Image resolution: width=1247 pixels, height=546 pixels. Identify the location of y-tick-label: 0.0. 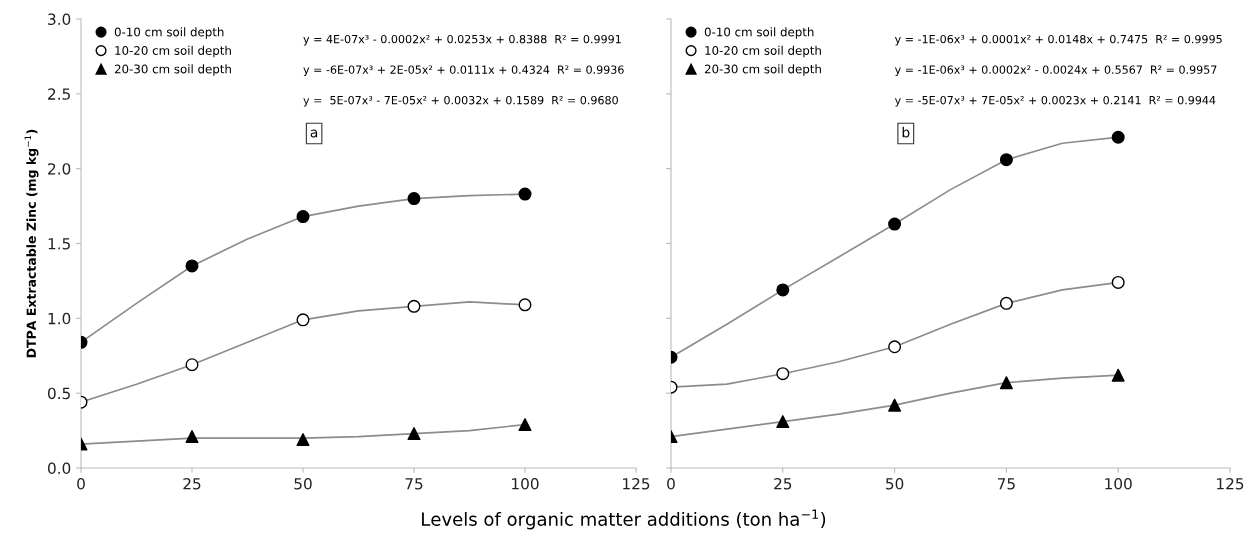
(59, 468).